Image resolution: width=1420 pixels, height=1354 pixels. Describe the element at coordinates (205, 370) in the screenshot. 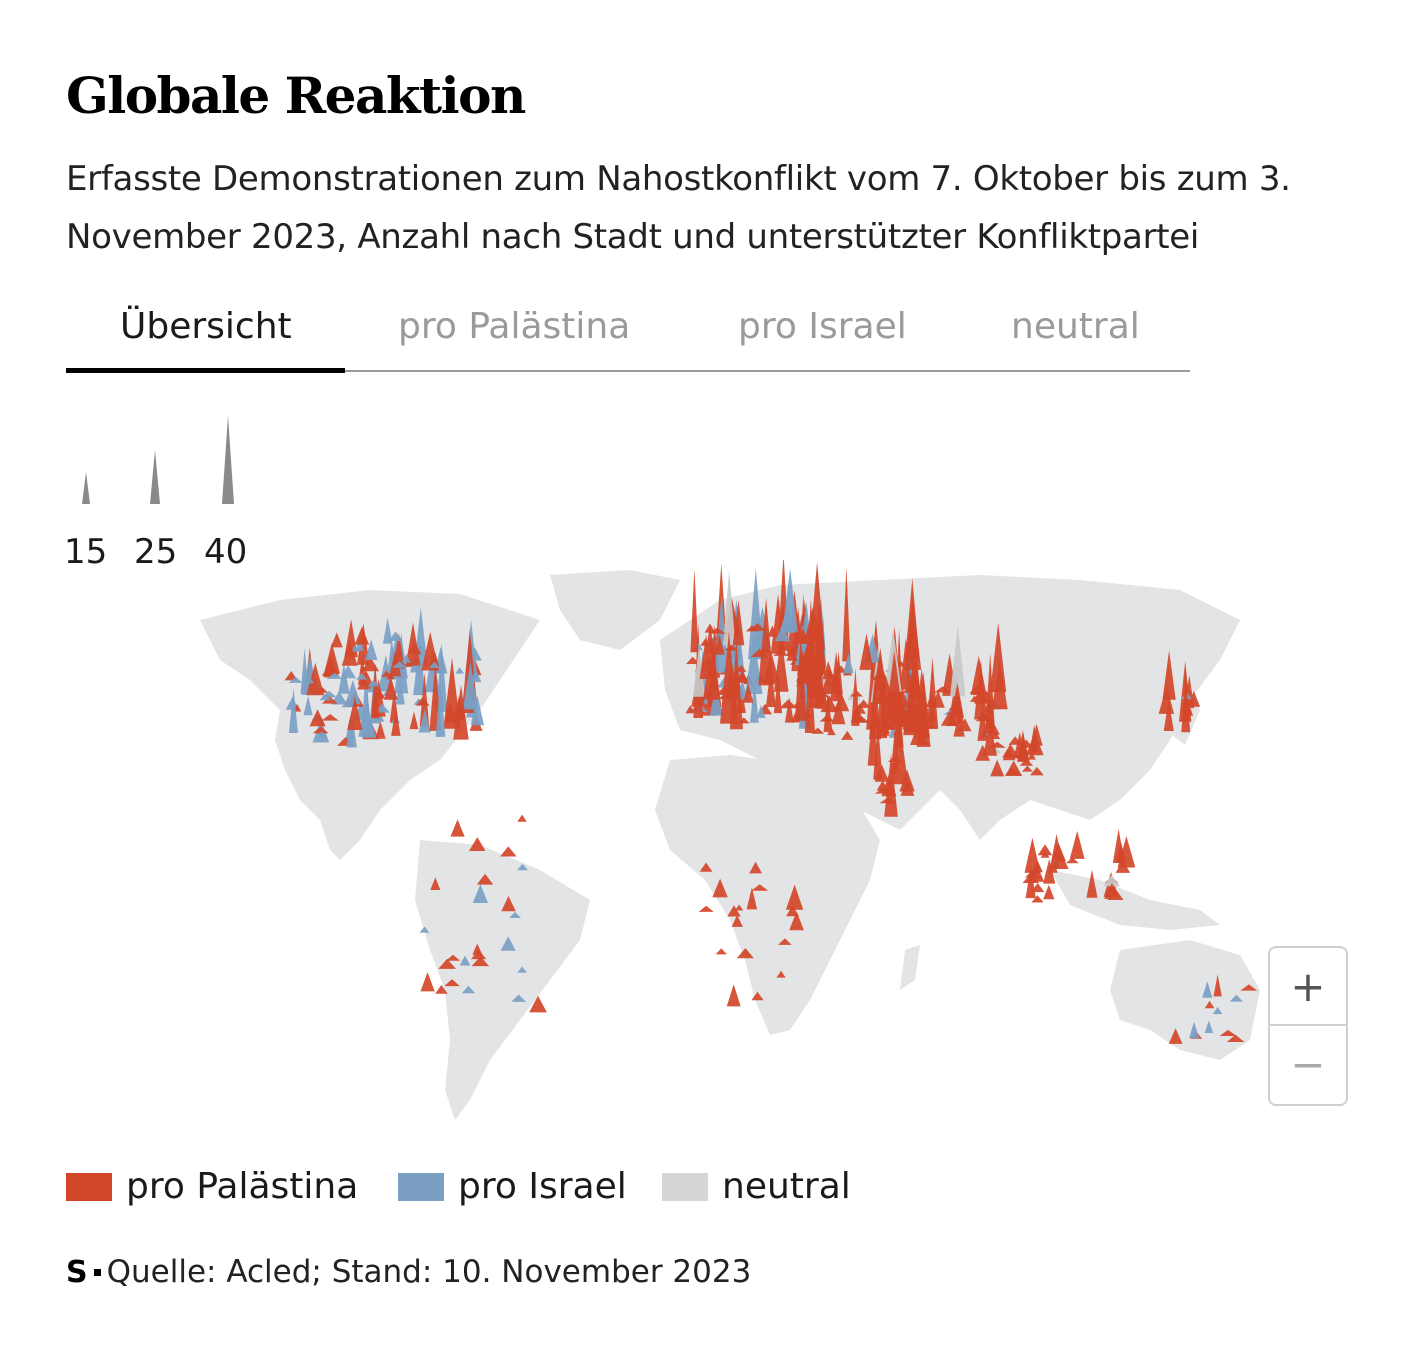

I see `active-tab-indicator` at that location.